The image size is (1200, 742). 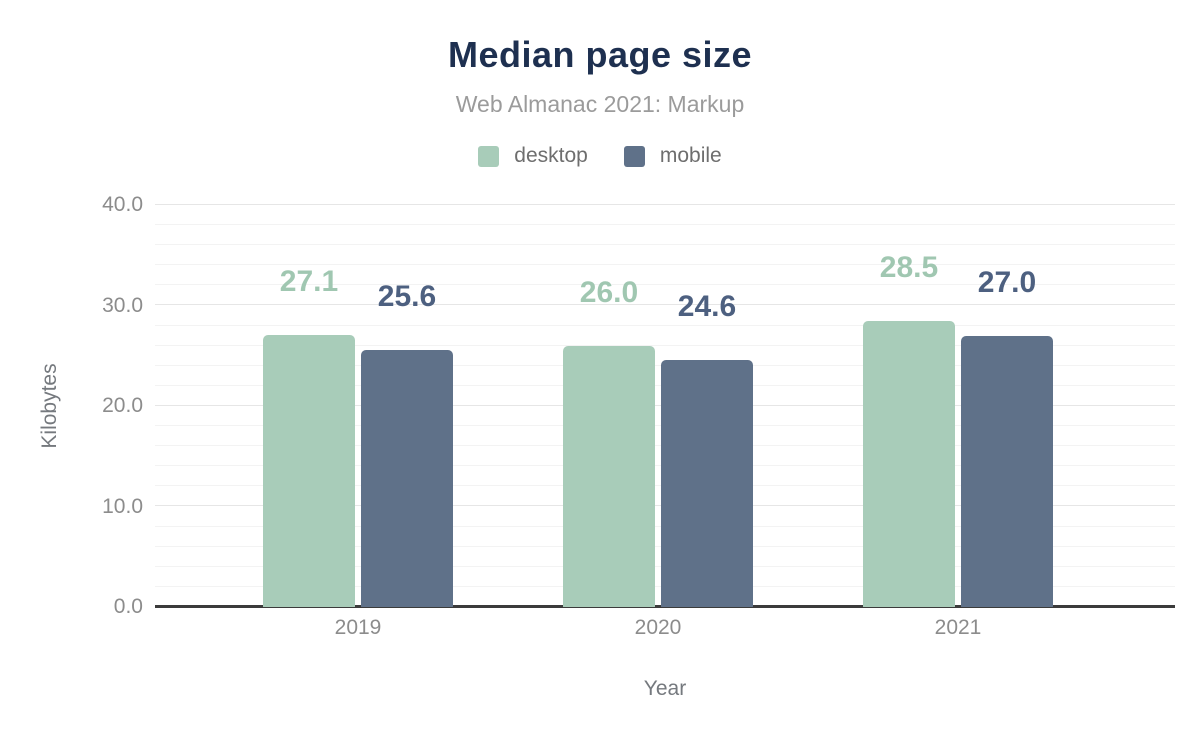 I want to click on legend-item-desktop: desktop, so click(x=533, y=156).